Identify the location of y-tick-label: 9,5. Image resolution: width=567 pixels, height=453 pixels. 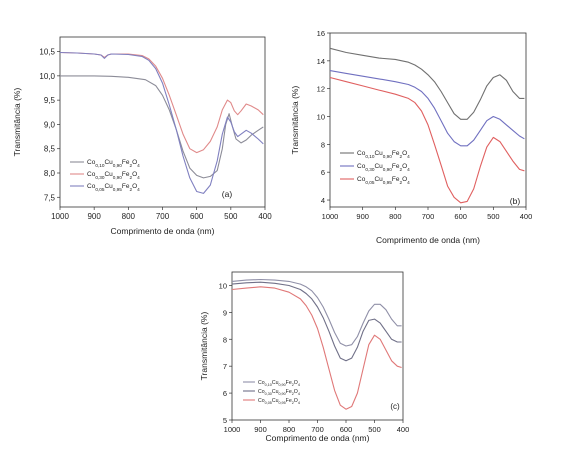
(50, 100).